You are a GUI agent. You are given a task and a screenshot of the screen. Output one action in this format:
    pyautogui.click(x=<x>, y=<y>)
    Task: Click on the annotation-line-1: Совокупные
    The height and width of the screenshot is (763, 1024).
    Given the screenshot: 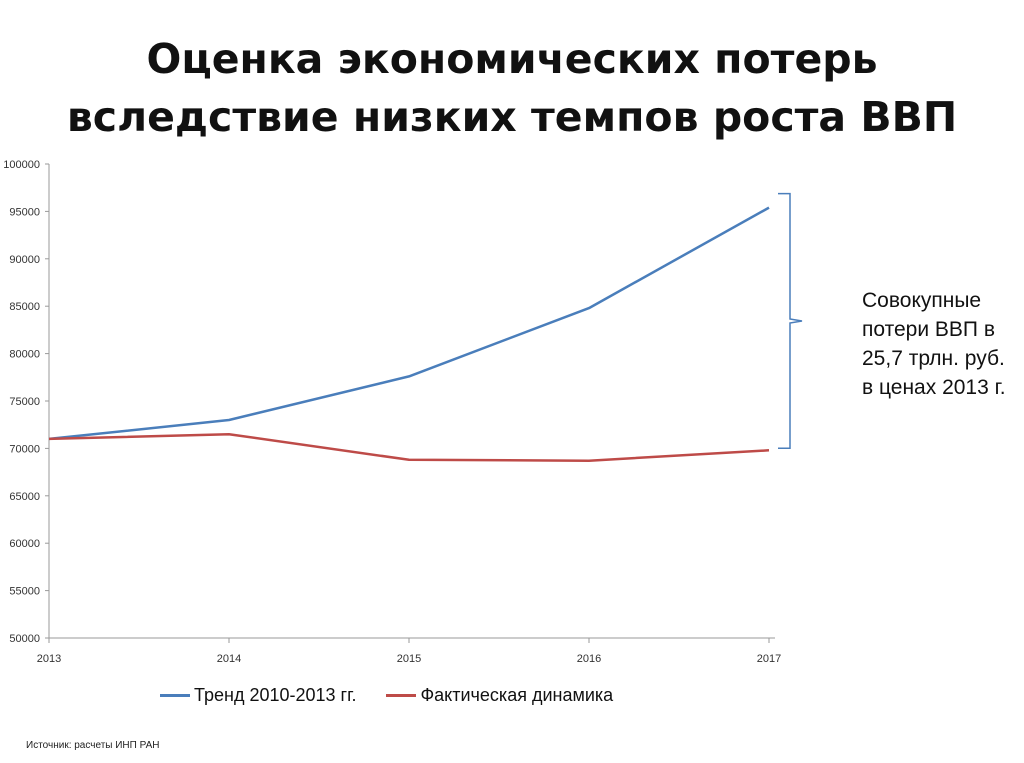 What is the action you would take?
    pyautogui.click(x=922, y=300)
    